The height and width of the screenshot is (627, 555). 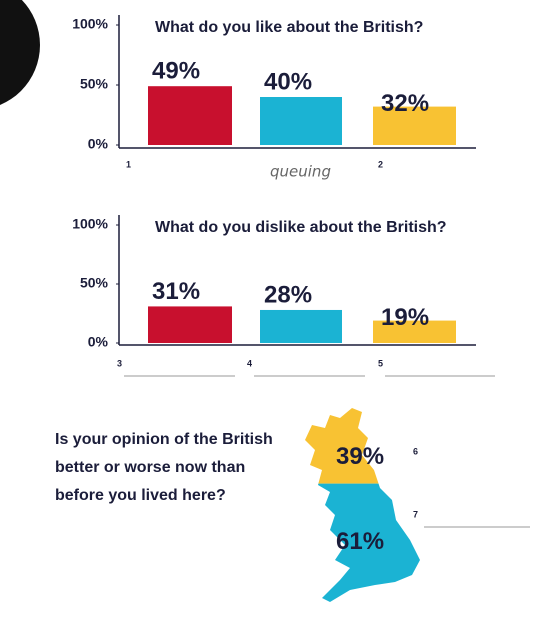 I want to click on decoration, so click(x=20, y=52).